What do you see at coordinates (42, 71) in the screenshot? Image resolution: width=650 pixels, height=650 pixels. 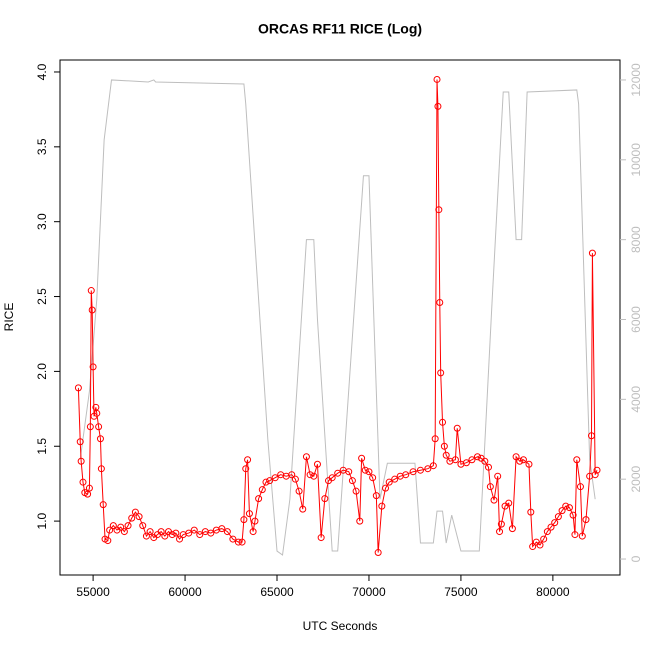 I see `y-tick-label: 4.0` at bounding box center [42, 71].